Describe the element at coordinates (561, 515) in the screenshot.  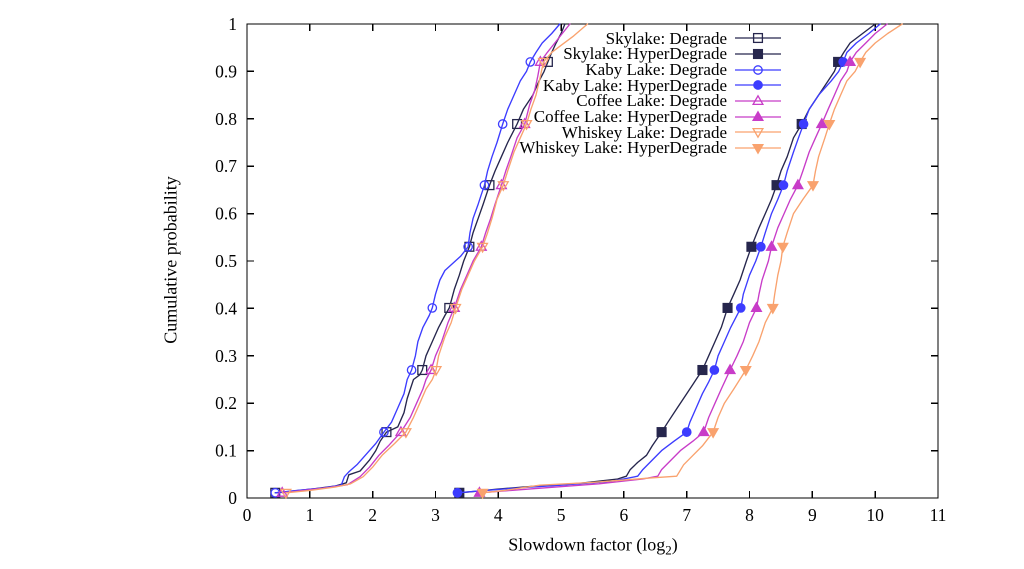
I see `x-tick-label: 5` at that location.